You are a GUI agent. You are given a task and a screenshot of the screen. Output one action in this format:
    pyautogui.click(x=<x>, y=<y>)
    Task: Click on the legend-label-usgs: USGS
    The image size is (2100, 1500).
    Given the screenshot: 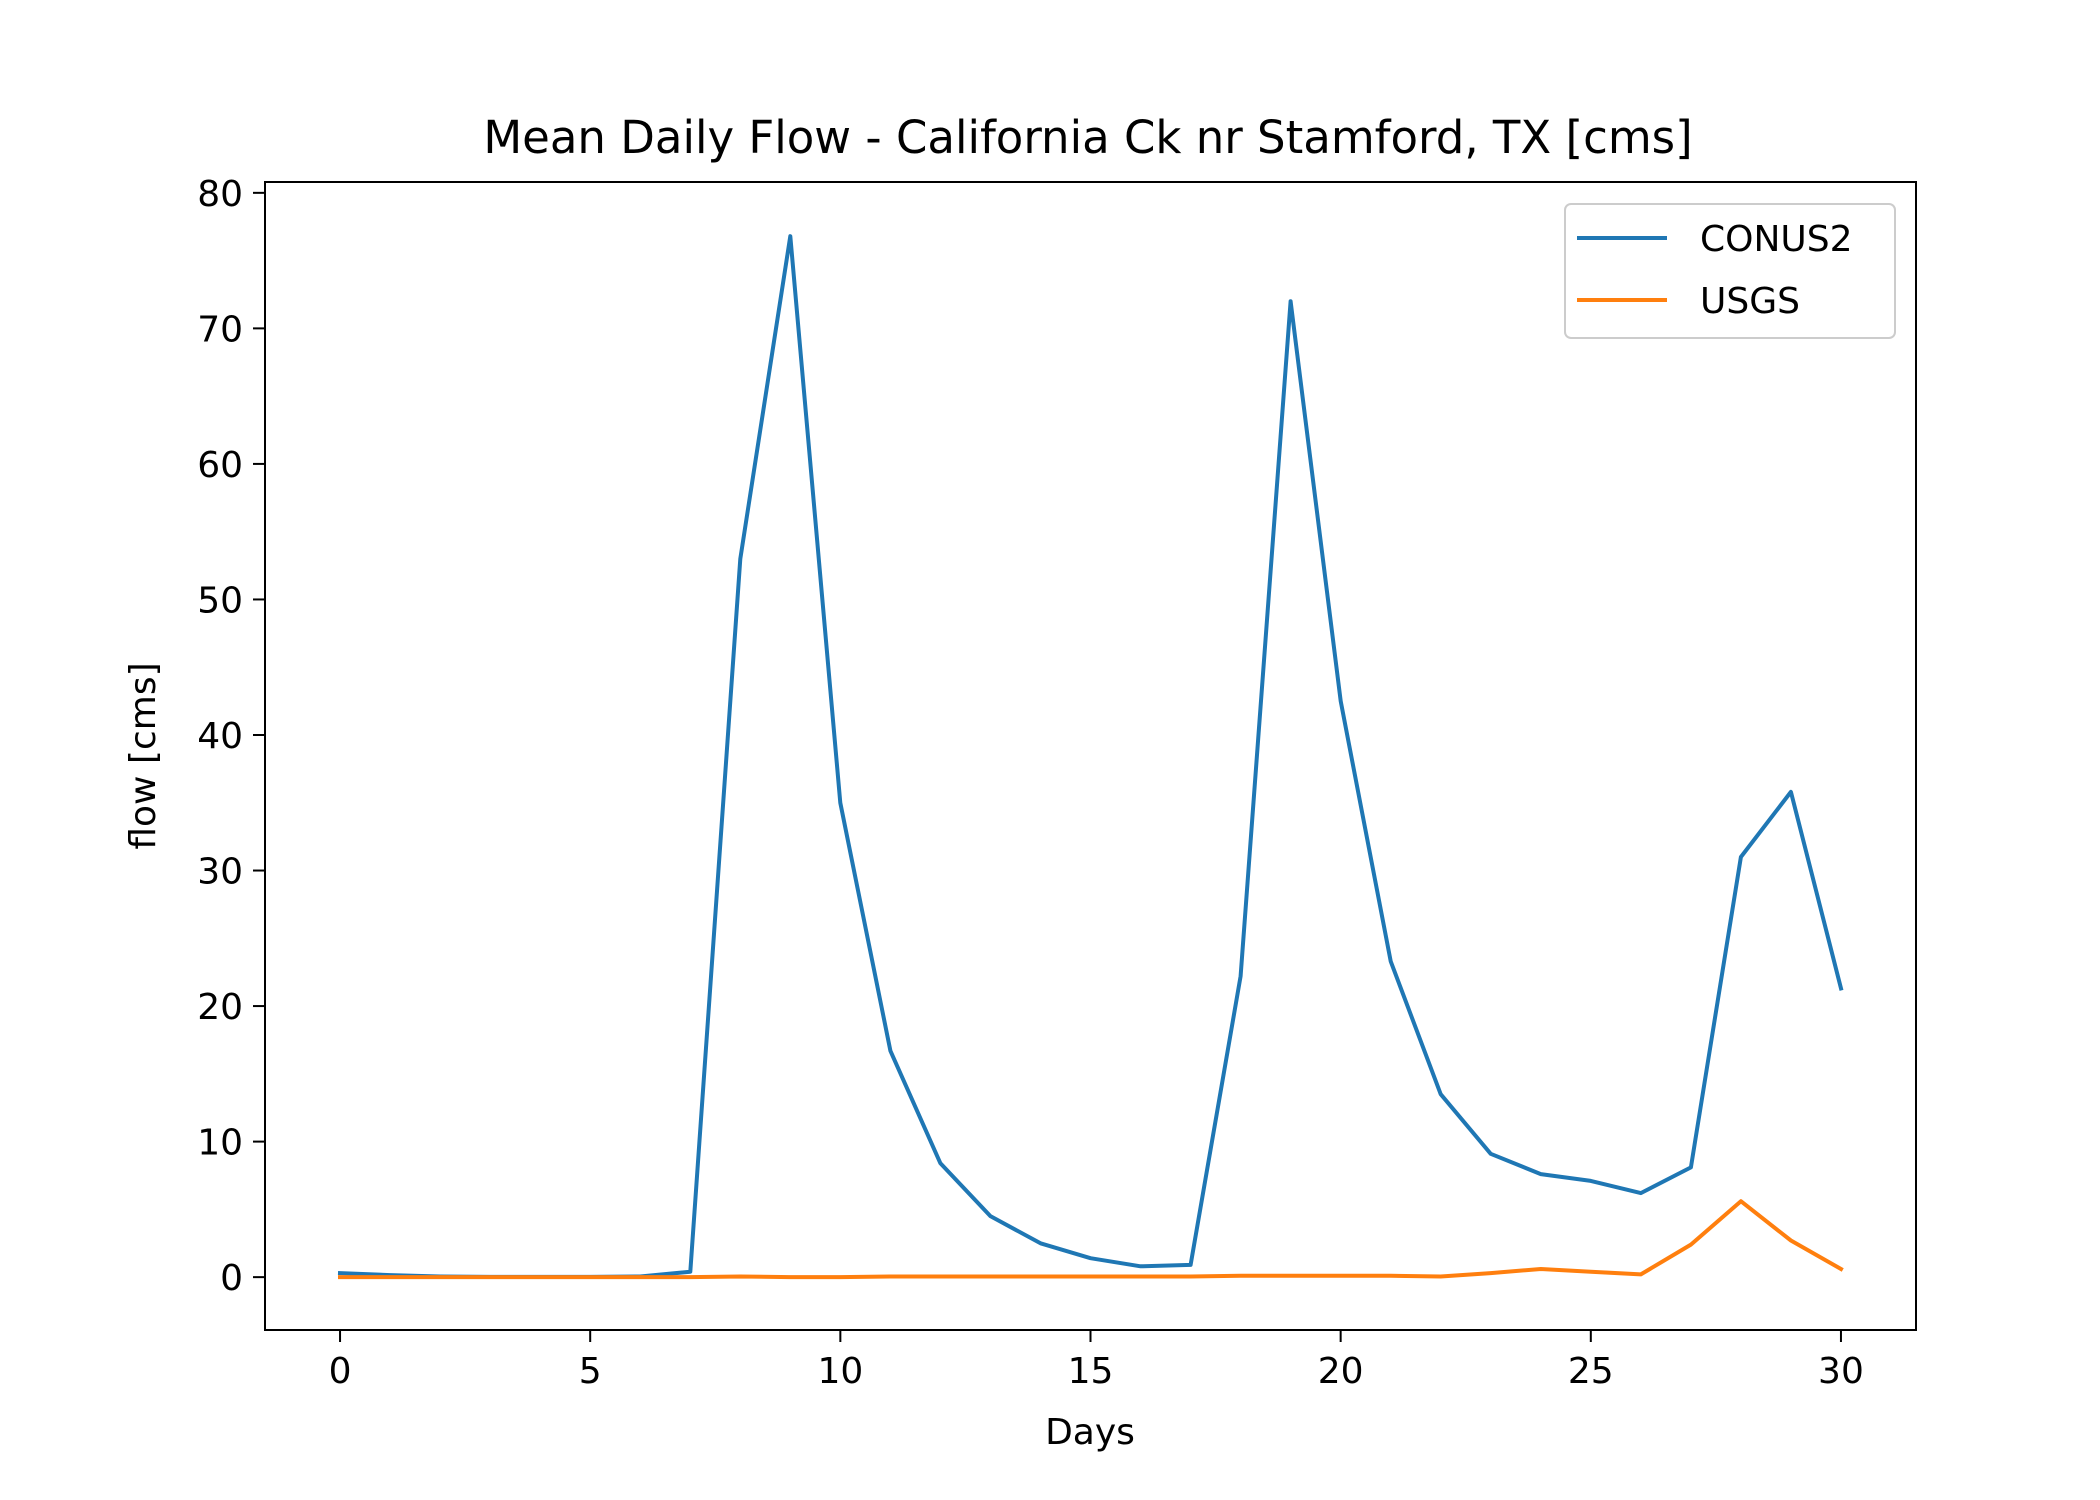 What is the action you would take?
    pyautogui.click(x=1750, y=301)
    